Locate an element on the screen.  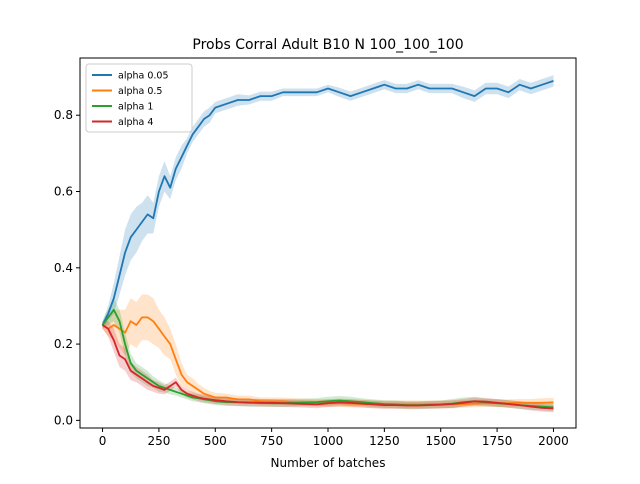
x-tick-label: 1500 is located at coordinates (440, 441).